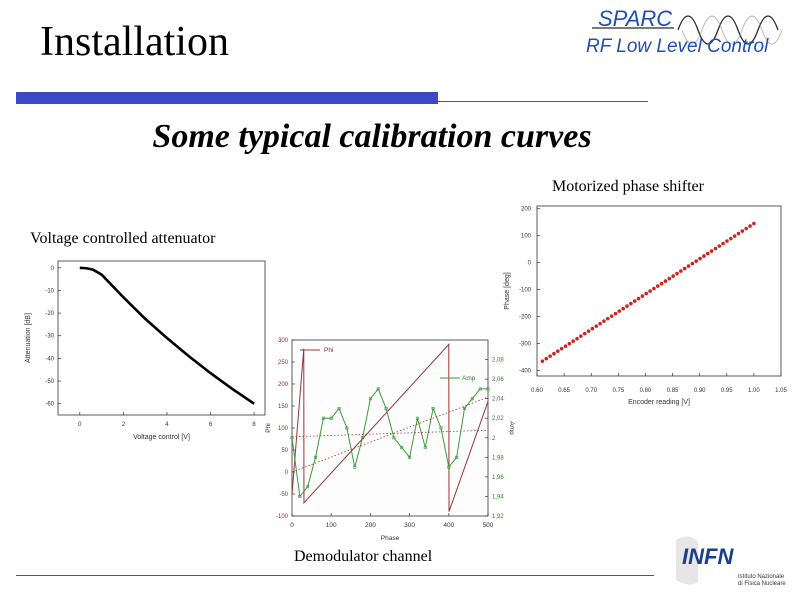  What do you see at coordinates (677, 46) in the screenshot?
I see `sparc-logo-subtitle: RF Low Level Control` at bounding box center [677, 46].